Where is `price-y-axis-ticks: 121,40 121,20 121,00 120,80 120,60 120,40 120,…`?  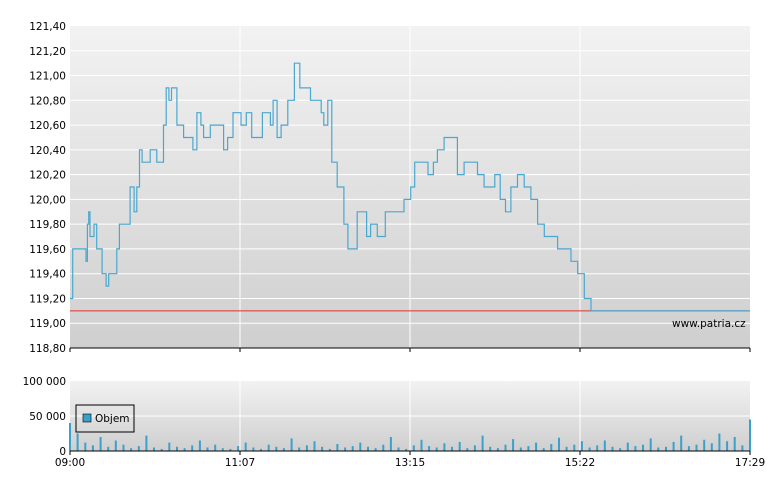 price-y-axis-ticks: 121,40 121,20 121,00 120,80 120,60 120,40 120,… is located at coordinates (47, 188).